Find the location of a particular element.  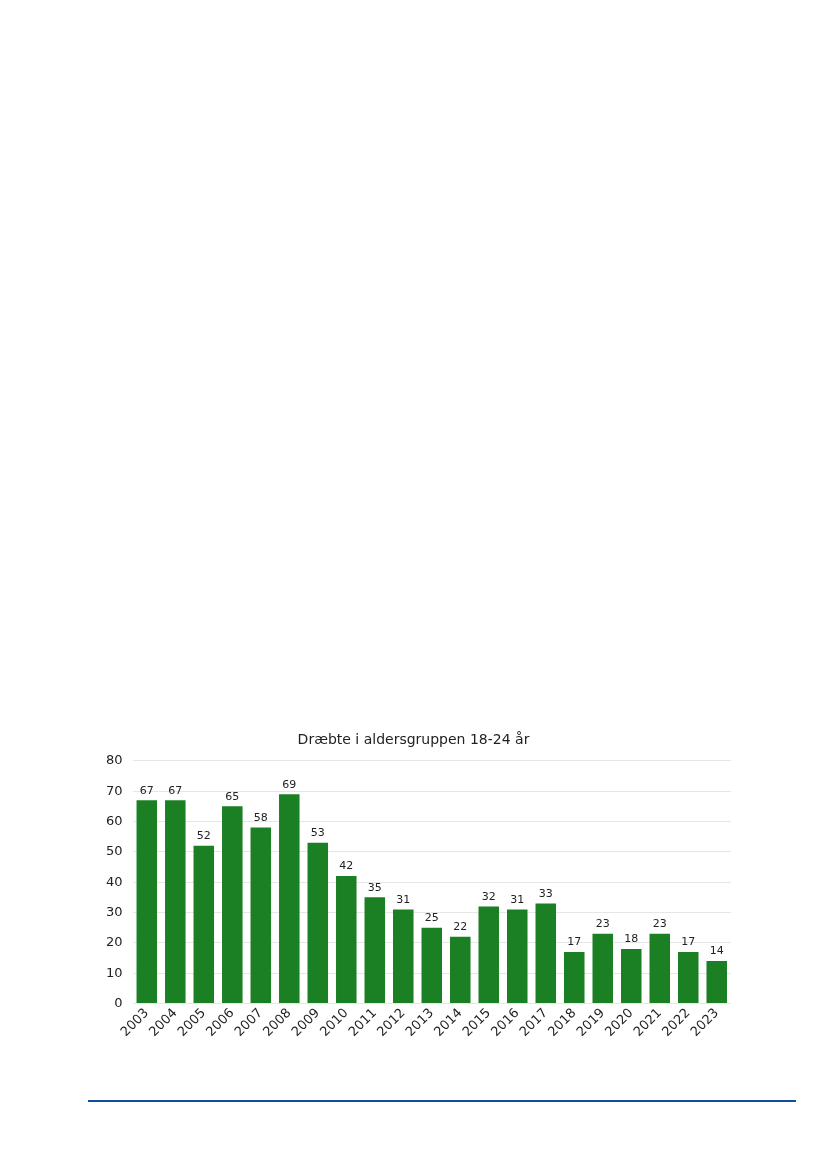

chart-title: Dræbte i aldersgruppen 18-24 år is located at coordinates (413, 739).